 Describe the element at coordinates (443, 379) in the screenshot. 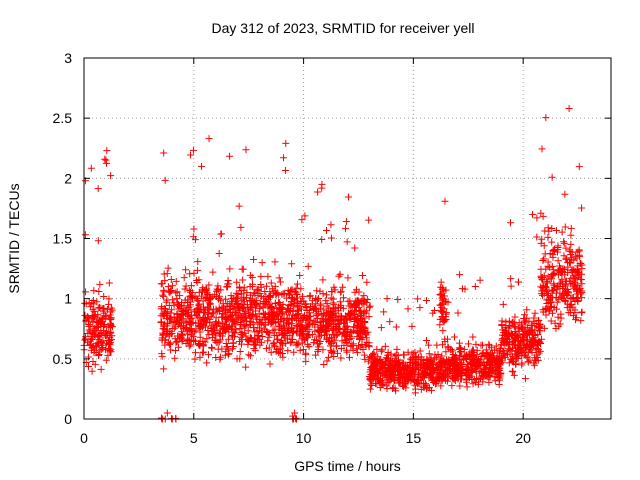

I see `scatter-point-1978` at that location.